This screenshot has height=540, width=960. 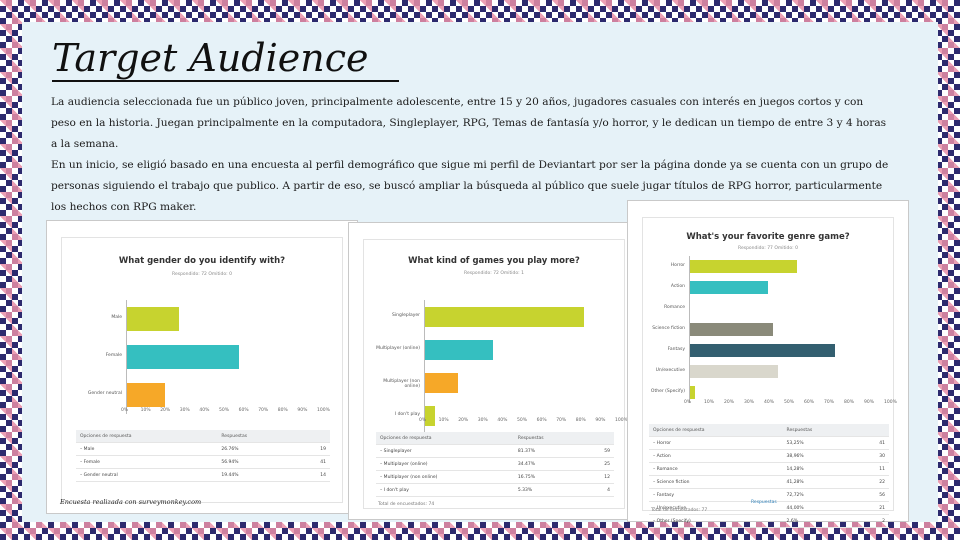 I want to click on table-row: – Un/executive 44,00% 21, so click(x=769, y=508).